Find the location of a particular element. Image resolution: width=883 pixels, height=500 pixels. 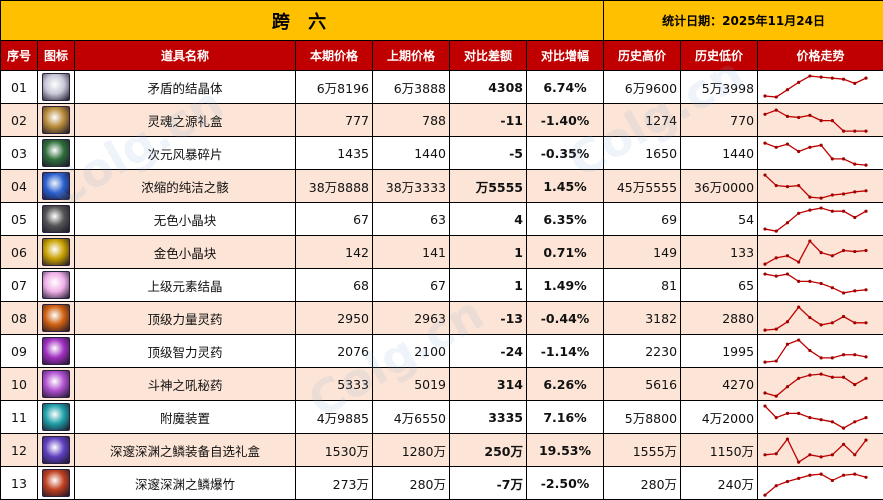

item-name: 无色小晶块 is located at coordinates (185, 219).